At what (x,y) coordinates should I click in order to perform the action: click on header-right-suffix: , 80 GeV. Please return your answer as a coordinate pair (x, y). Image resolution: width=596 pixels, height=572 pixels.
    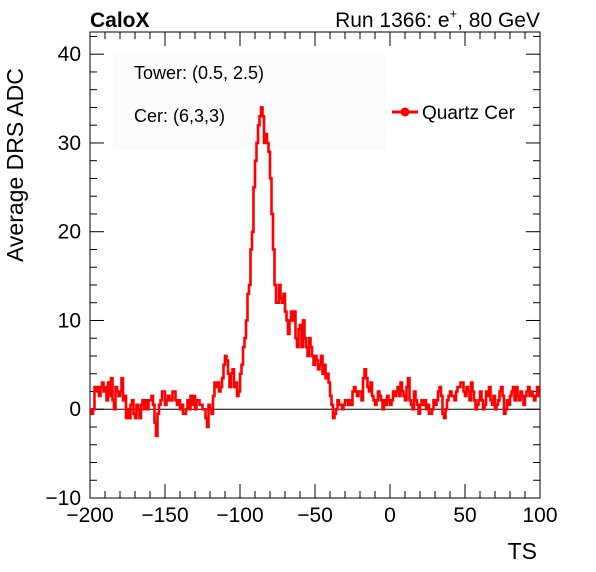
    Looking at the image, I should click on (498, 20).